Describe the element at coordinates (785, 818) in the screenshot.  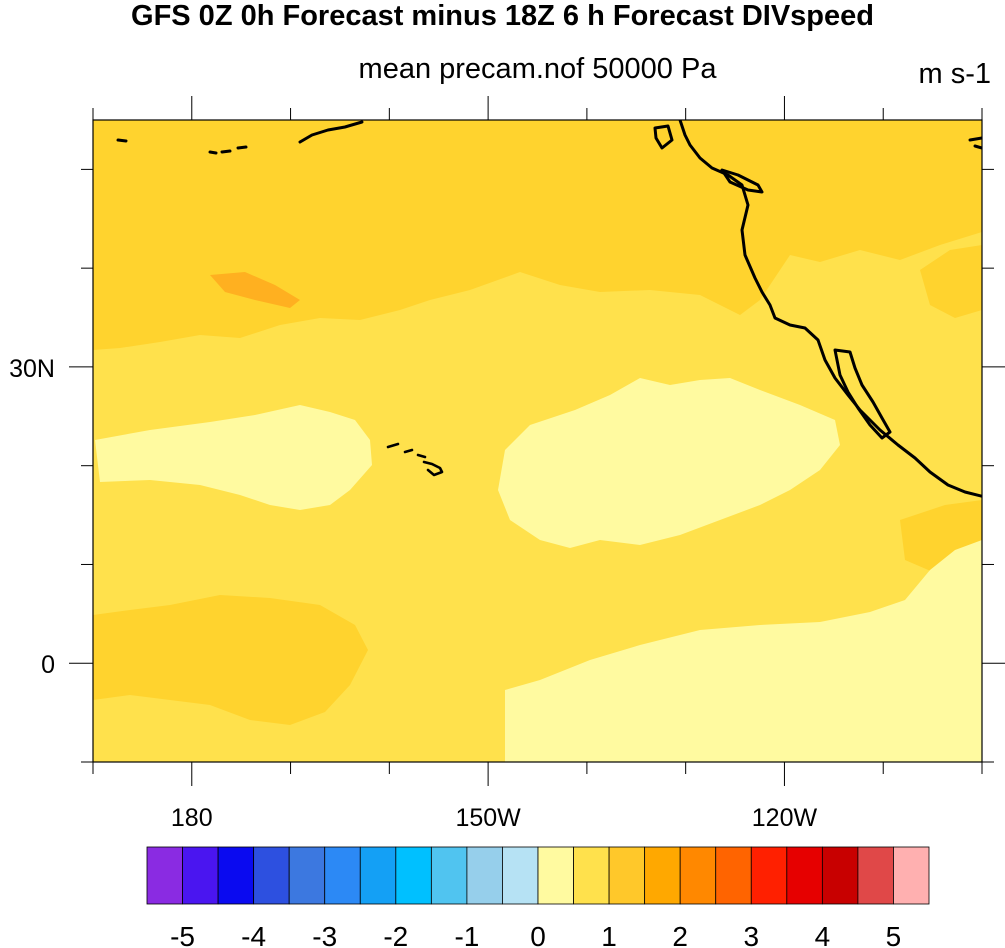
I see `lon-label: 120W` at that location.